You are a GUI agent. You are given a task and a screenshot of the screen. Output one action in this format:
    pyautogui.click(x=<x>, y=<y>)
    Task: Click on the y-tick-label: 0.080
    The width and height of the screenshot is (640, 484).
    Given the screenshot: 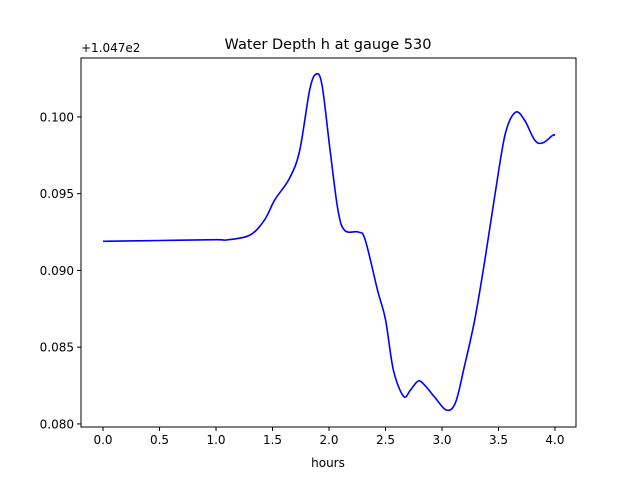 What is the action you would take?
    pyautogui.click(x=57, y=424)
    